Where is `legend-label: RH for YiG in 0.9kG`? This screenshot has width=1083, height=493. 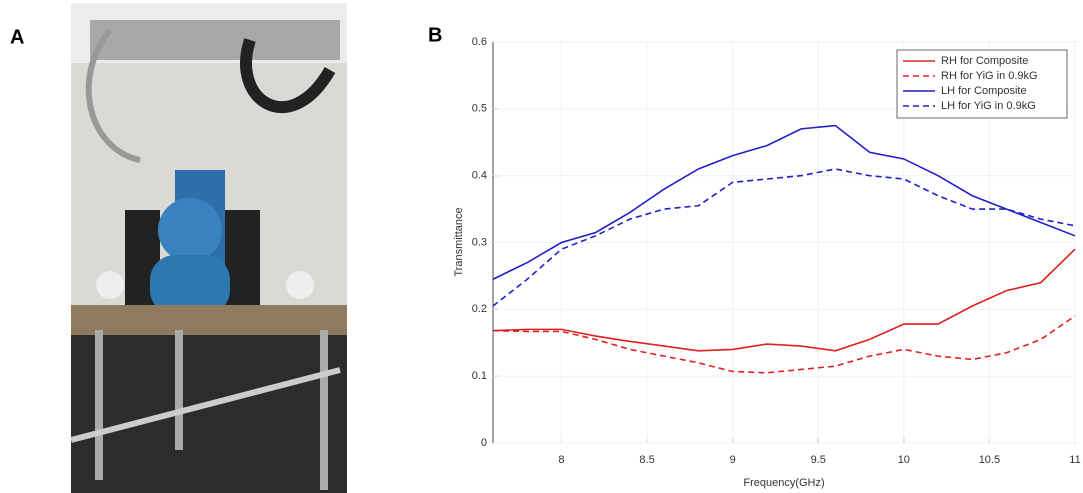
legend-label: RH for YiG in 0.9kG is located at coordinates (989, 76).